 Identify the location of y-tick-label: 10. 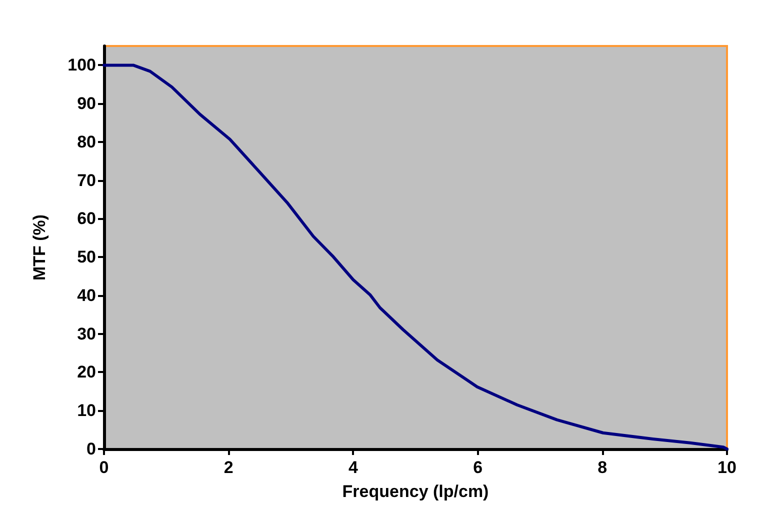
(86, 410).